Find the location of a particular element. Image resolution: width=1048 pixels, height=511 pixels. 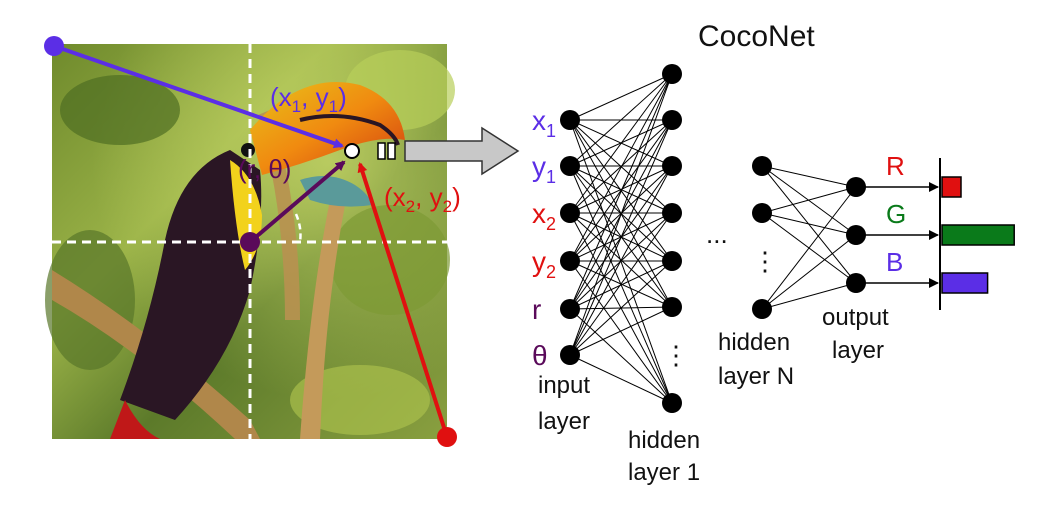

output-label: B is located at coordinates (894, 262).